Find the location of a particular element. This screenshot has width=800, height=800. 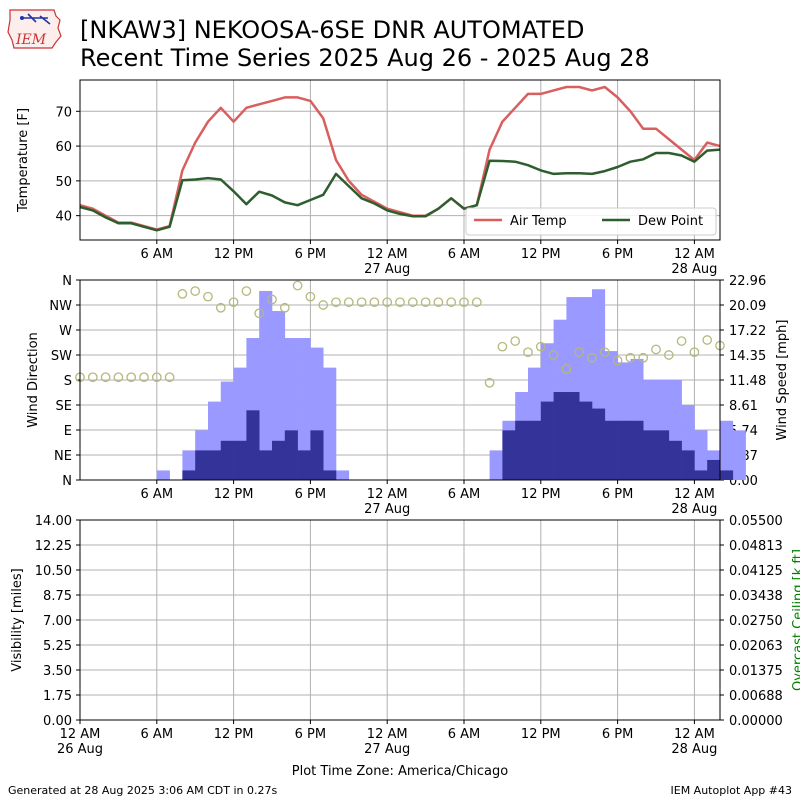

temp-xtick-label: 12 AM 28 Aug is located at coordinates (694, 262).